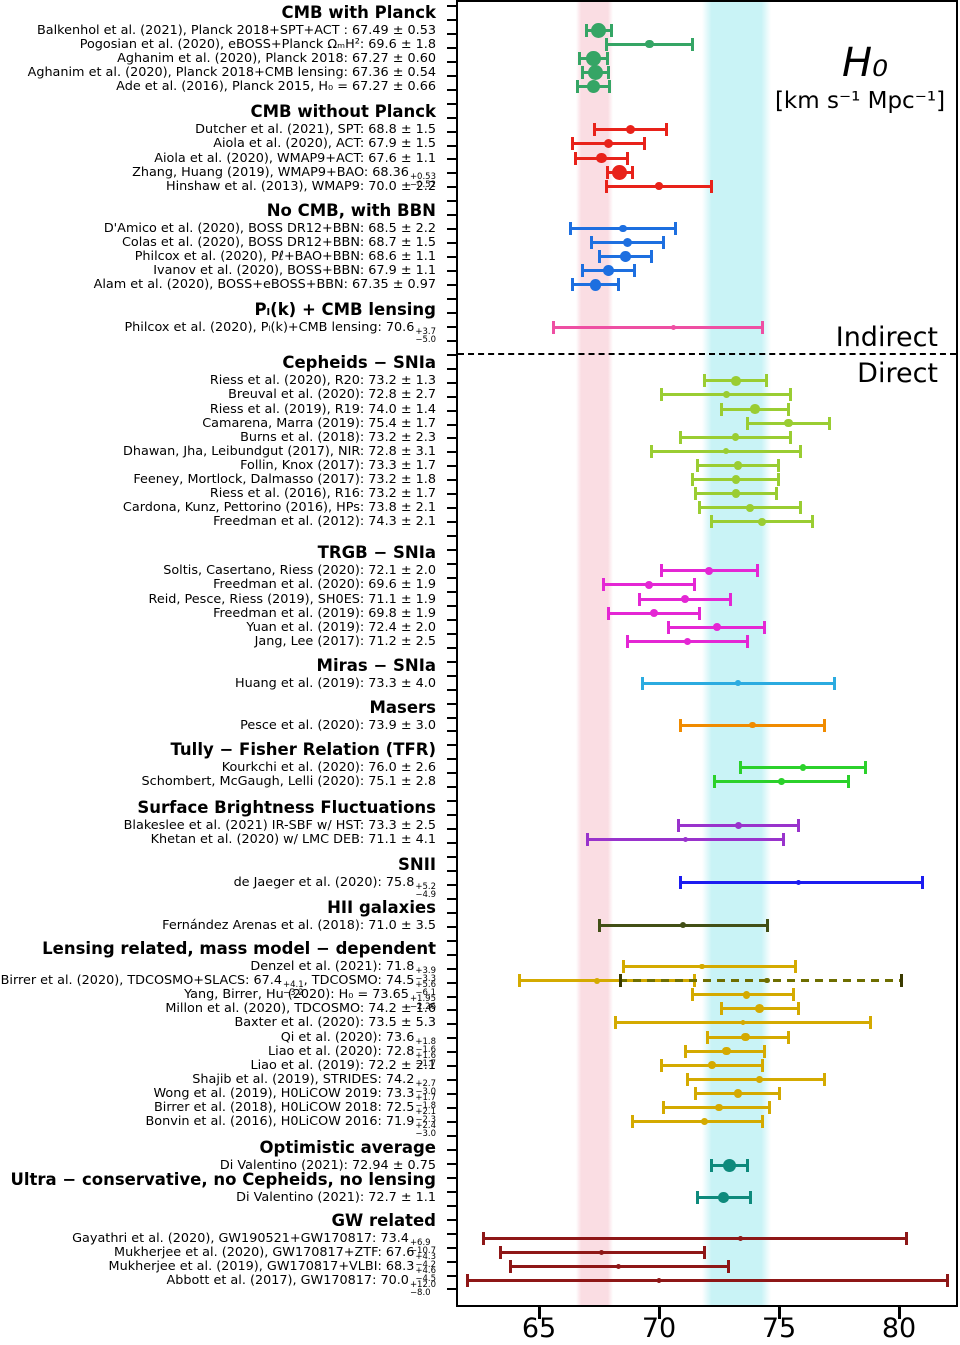 The height and width of the screenshot is (1345, 960). I want to click on section-title: TRGB − SNIa, so click(376, 553).